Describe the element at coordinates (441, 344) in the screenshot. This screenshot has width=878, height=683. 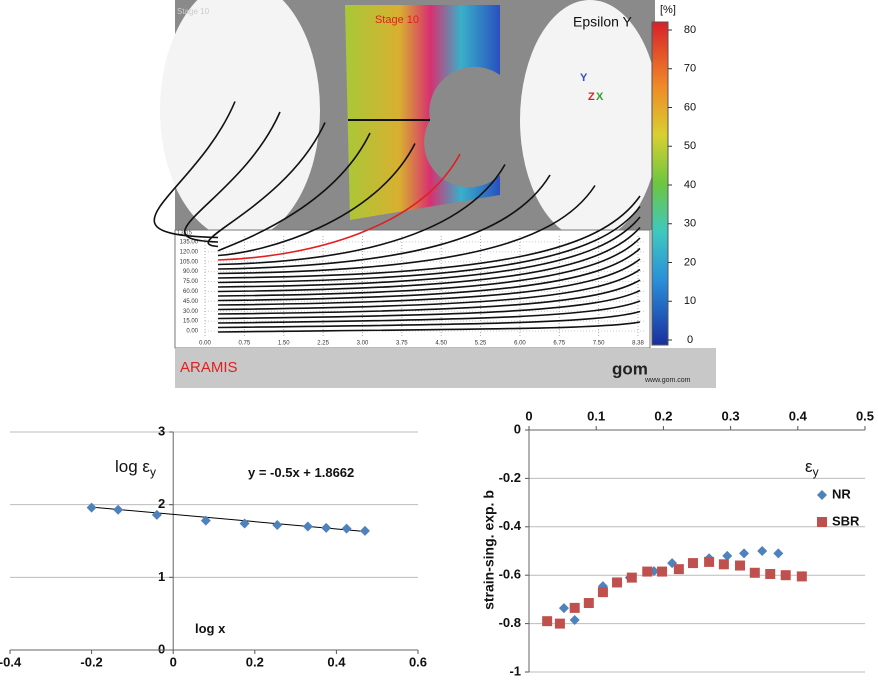
I see `plot-x-label: 4.50` at that location.